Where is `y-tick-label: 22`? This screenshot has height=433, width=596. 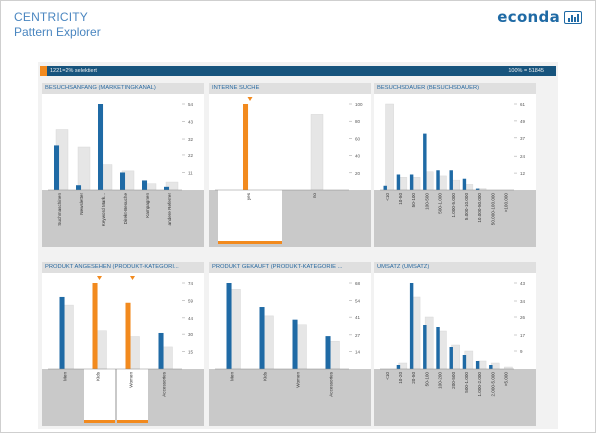
y-tick-label: 22 is located at coordinates (191, 155).